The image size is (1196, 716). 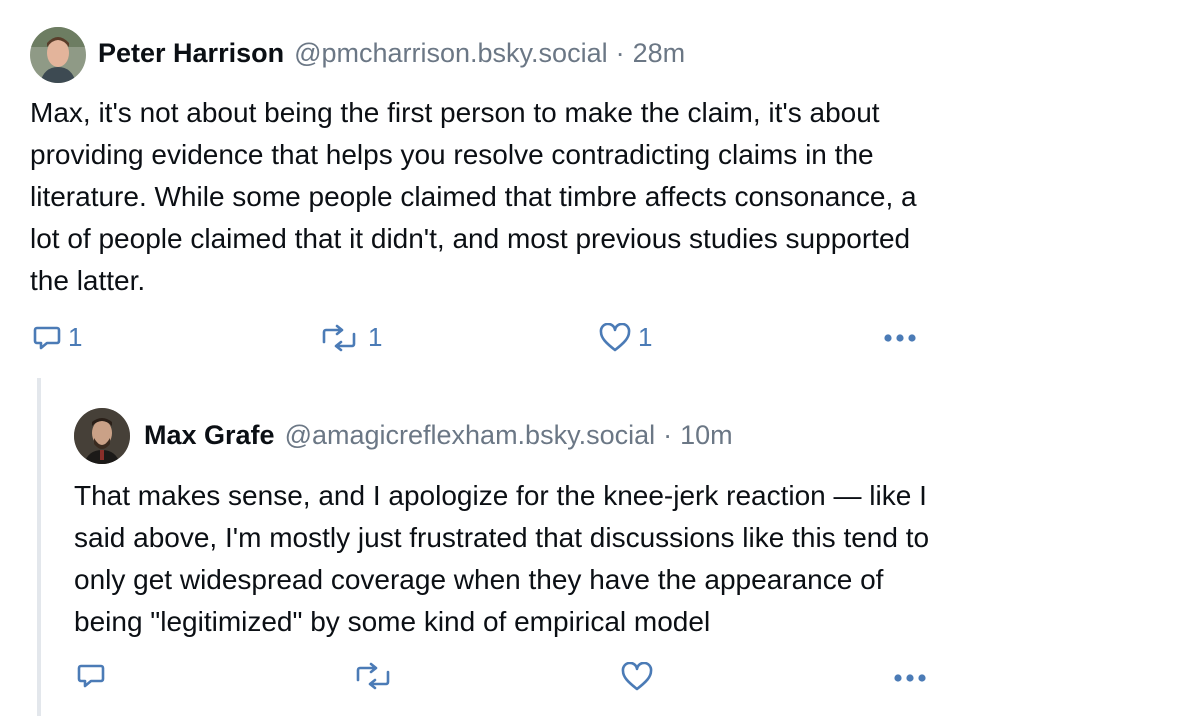 I want to click on post-actions: 1 1 1, so click(x=598, y=342).